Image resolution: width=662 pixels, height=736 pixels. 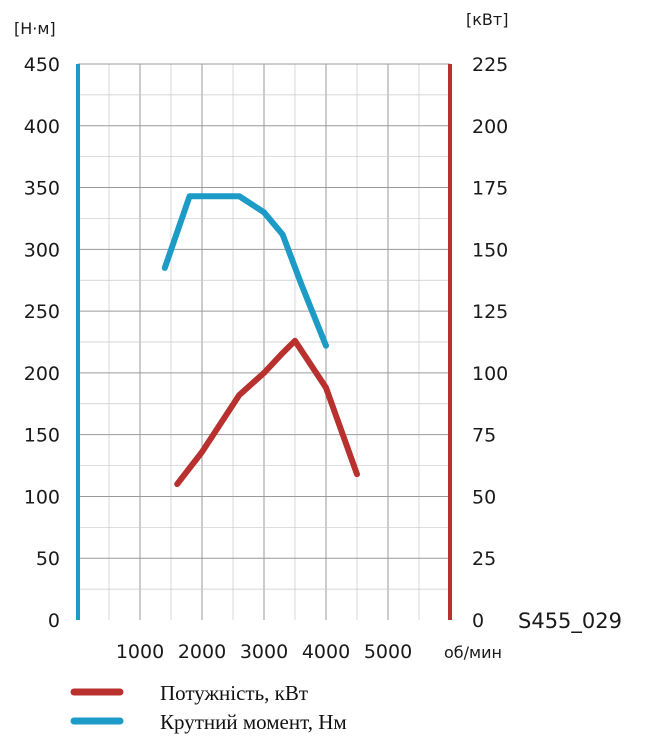 What do you see at coordinates (490, 374) in the screenshot?
I see `right-tick-label: 100` at bounding box center [490, 374].